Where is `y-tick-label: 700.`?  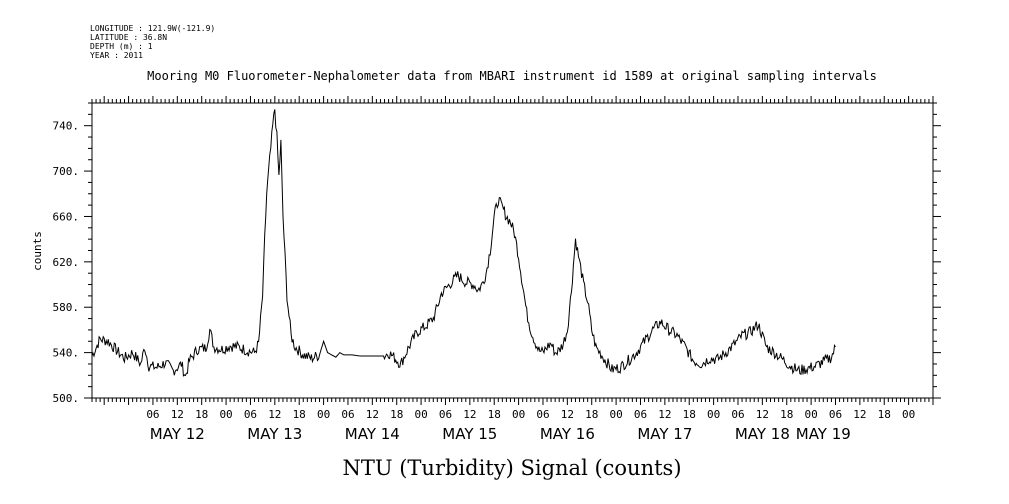
y-tick-label: 700. is located at coordinates (66, 171).